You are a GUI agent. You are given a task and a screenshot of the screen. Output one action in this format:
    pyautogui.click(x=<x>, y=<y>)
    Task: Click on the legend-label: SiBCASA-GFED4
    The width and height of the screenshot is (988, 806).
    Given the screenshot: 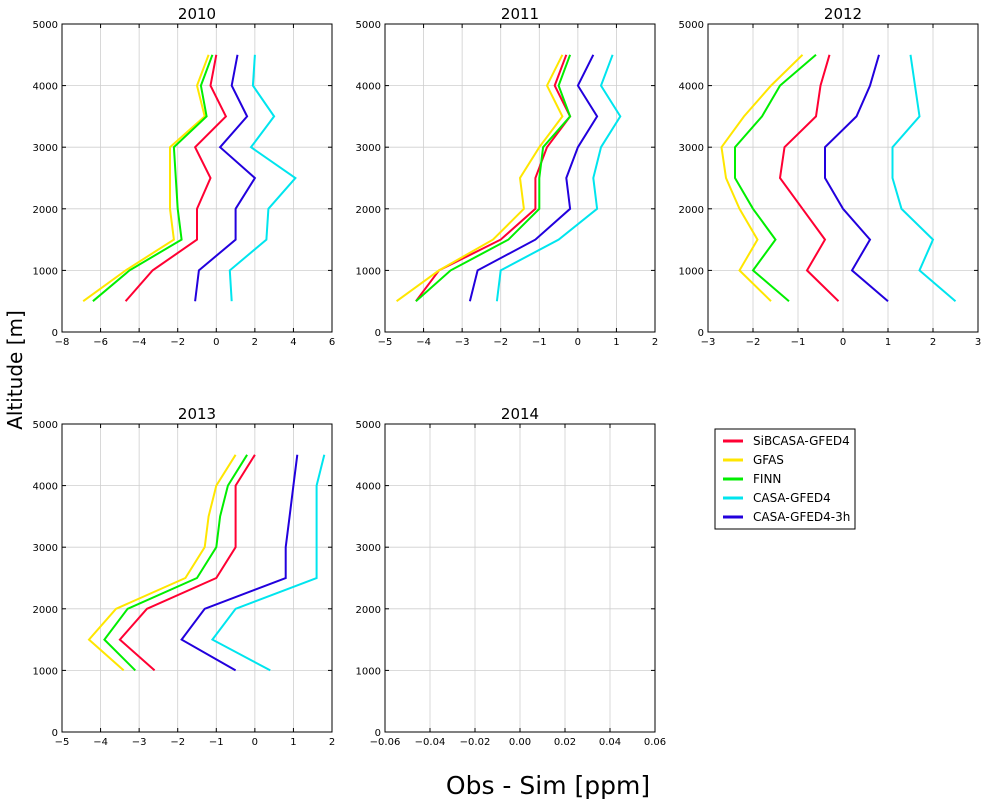 What is the action you would take?
    pyautogui.click(x=801, y=441)
    